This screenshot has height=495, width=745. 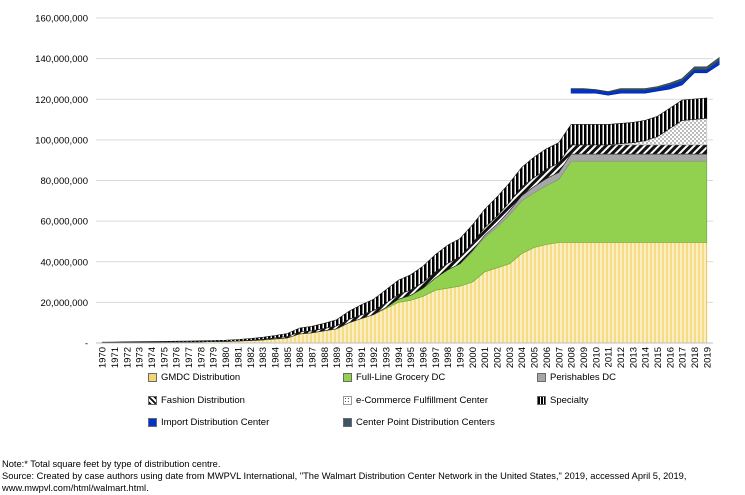 I want to click on import-swatch-icon, so click(x=152, y=422).